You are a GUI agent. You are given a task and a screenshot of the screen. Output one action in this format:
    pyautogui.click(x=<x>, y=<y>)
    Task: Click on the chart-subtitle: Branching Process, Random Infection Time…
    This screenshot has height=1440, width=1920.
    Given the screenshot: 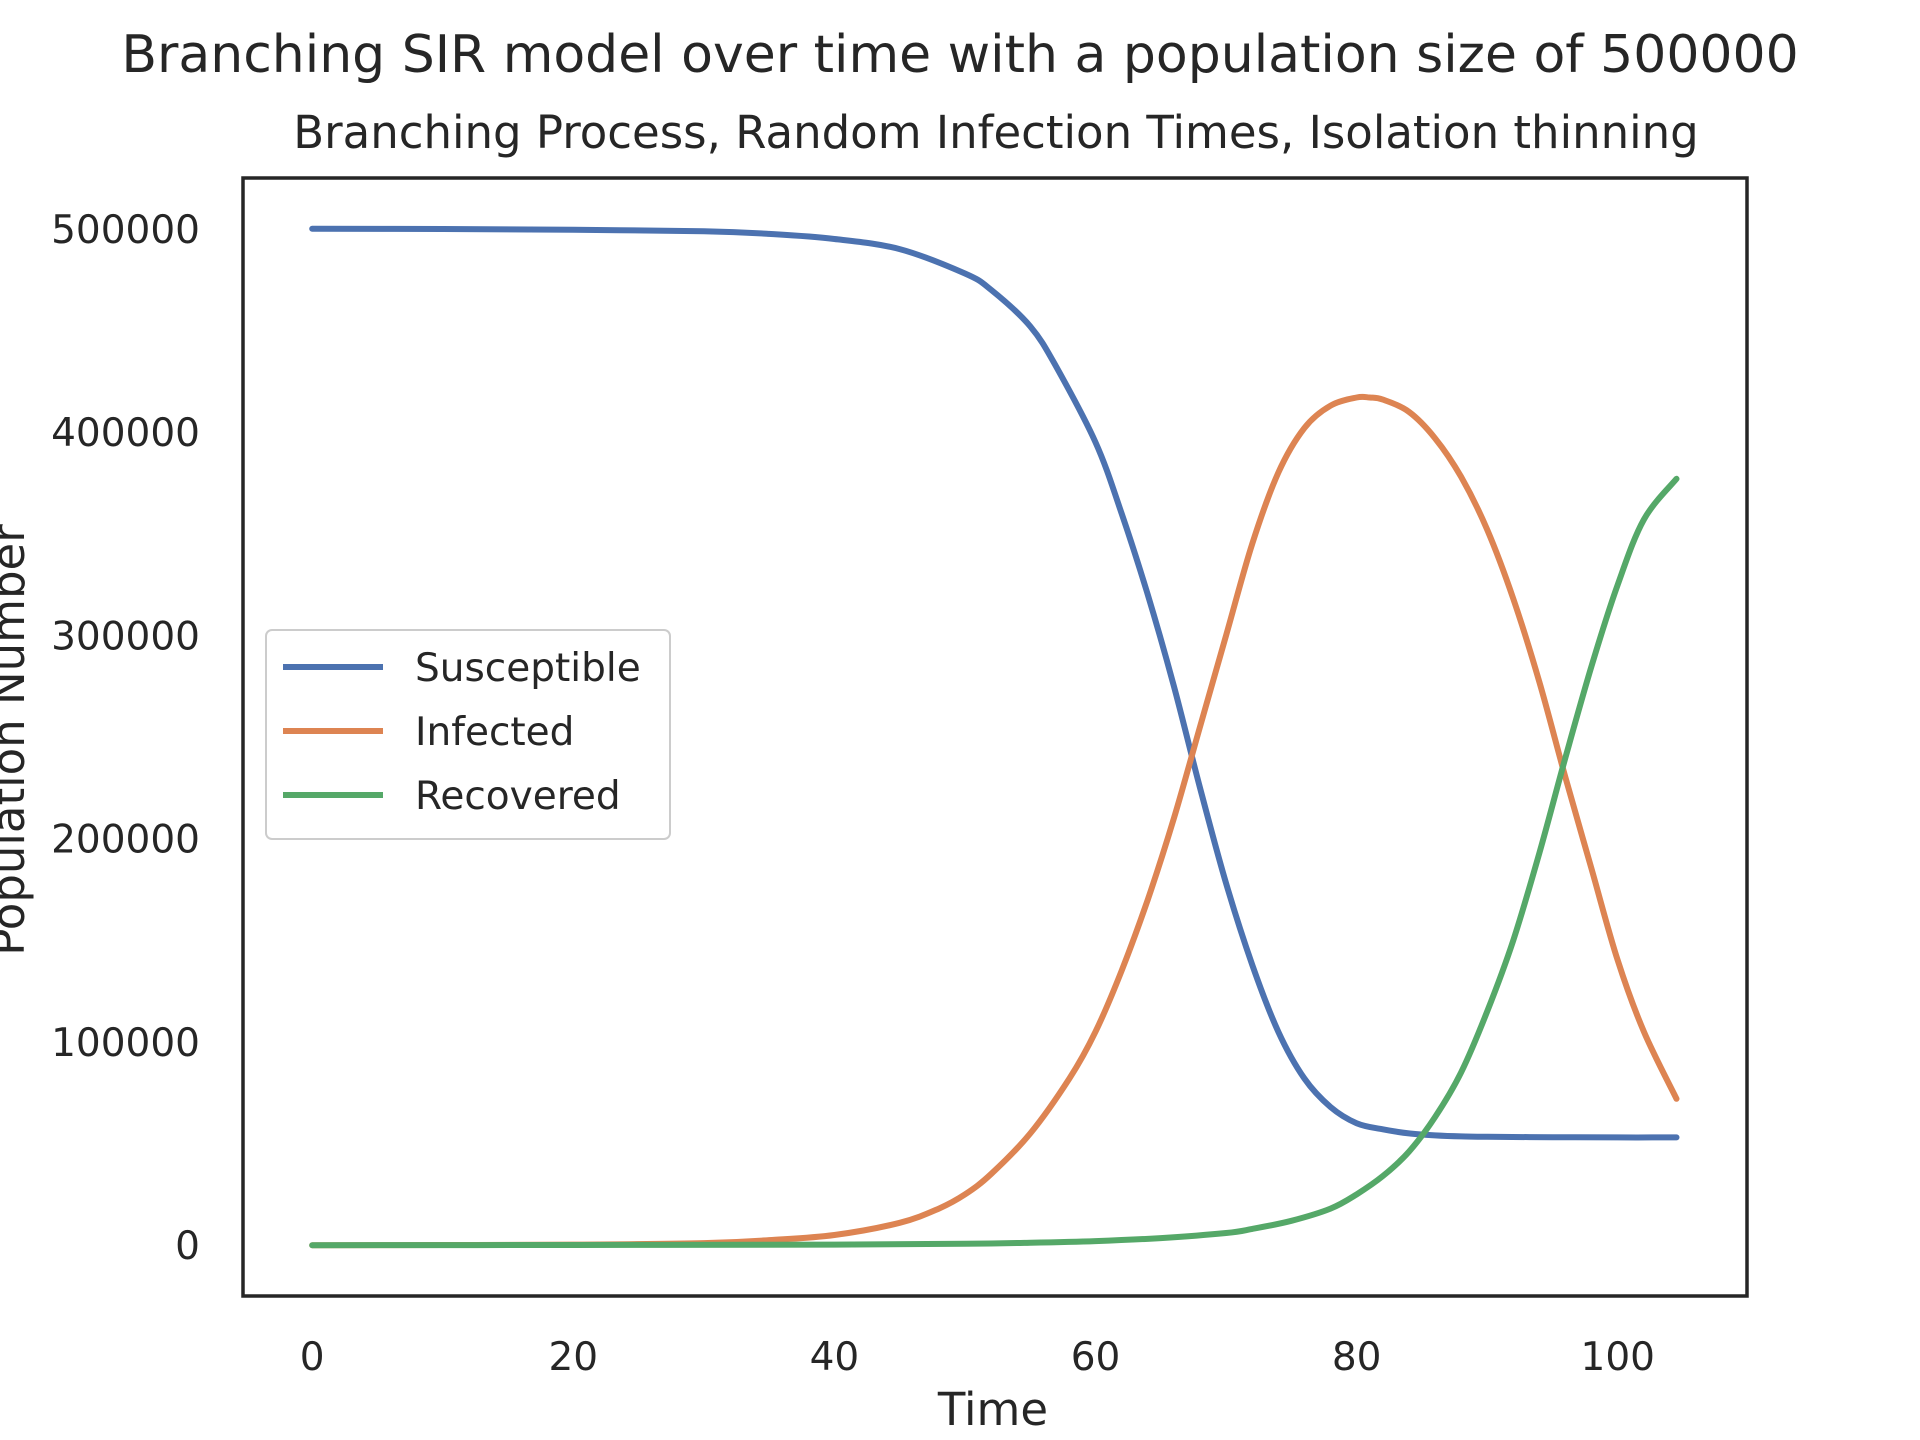 What is the action you would take?
    pyautogui.click(x=995, y=132)
    